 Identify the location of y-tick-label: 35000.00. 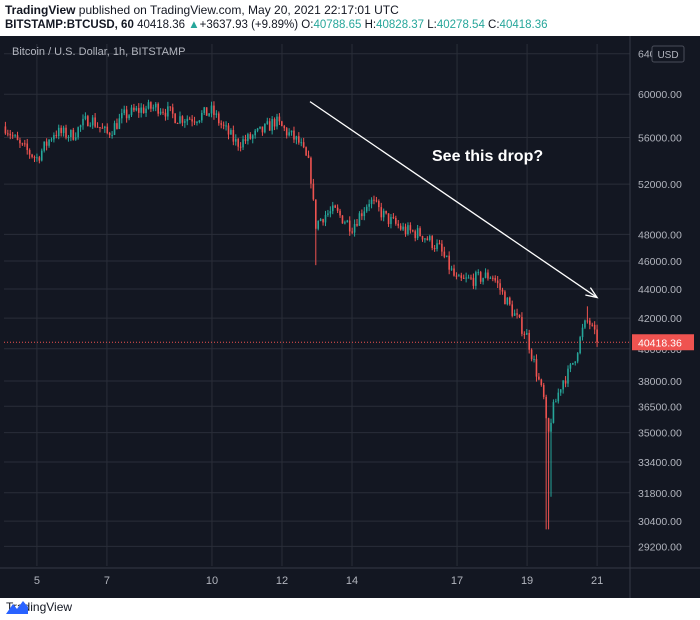
(660, 434).